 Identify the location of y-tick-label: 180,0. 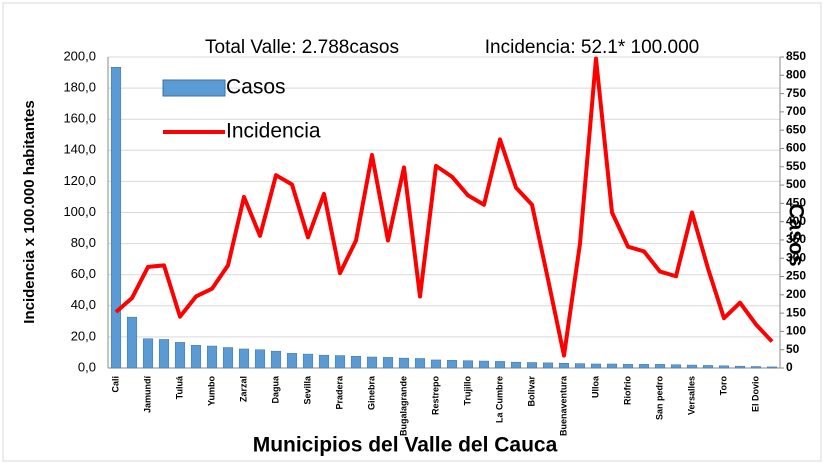
(79, 87).